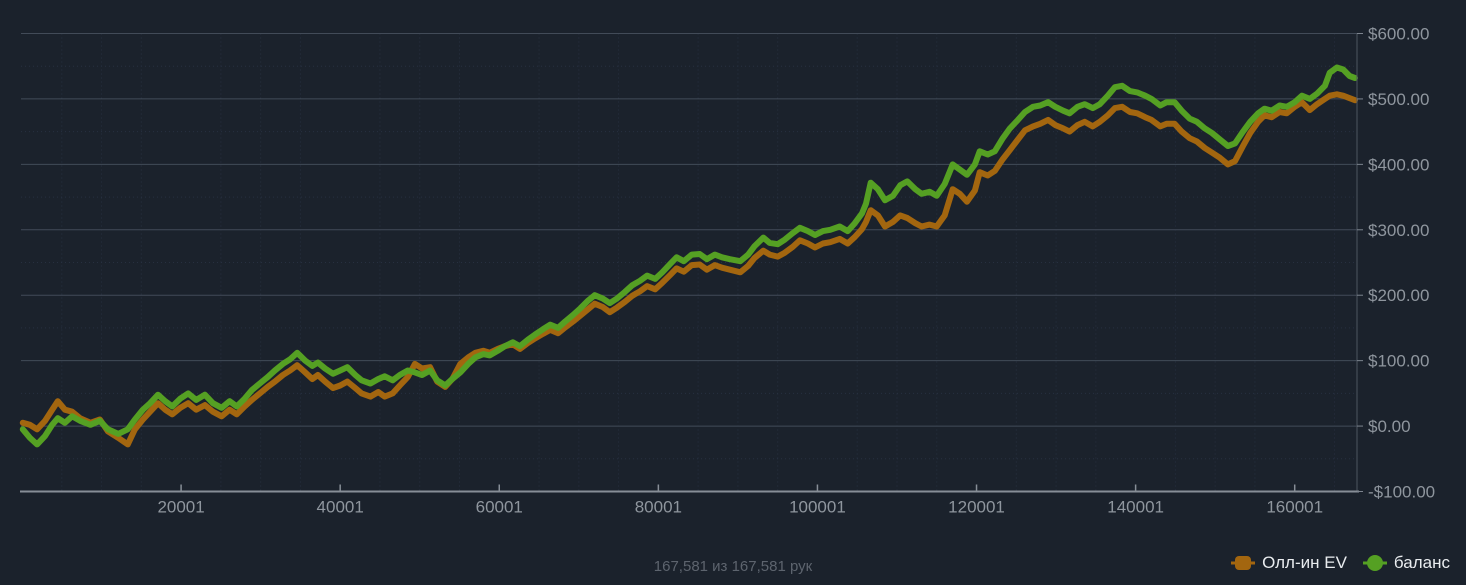  What do you see at coordinates (1243, 563) in the screenshot?
I see `allin-ev-series-marker` at bounding box center [1243, 563].